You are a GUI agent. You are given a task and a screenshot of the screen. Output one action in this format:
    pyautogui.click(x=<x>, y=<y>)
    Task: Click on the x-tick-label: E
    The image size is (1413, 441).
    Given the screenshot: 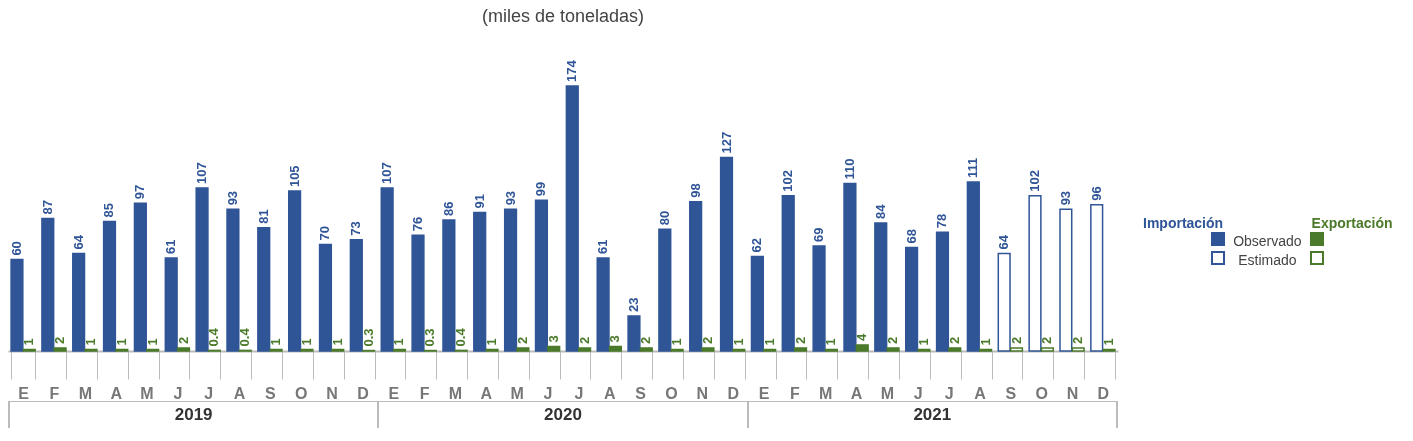 What is the action you would take?
    pyautogui.click(x=764, y=393)
    